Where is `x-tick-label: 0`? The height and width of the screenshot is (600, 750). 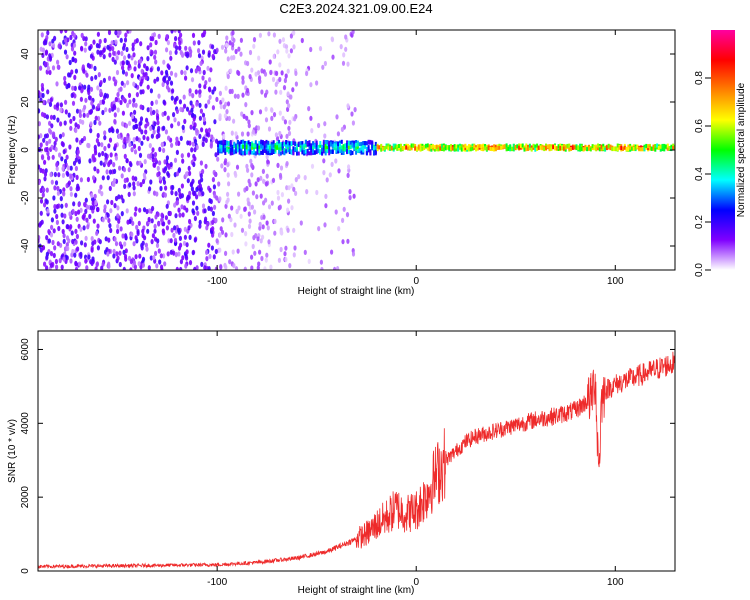 x-tick-label: 0 is located at coordinates (416, 281).